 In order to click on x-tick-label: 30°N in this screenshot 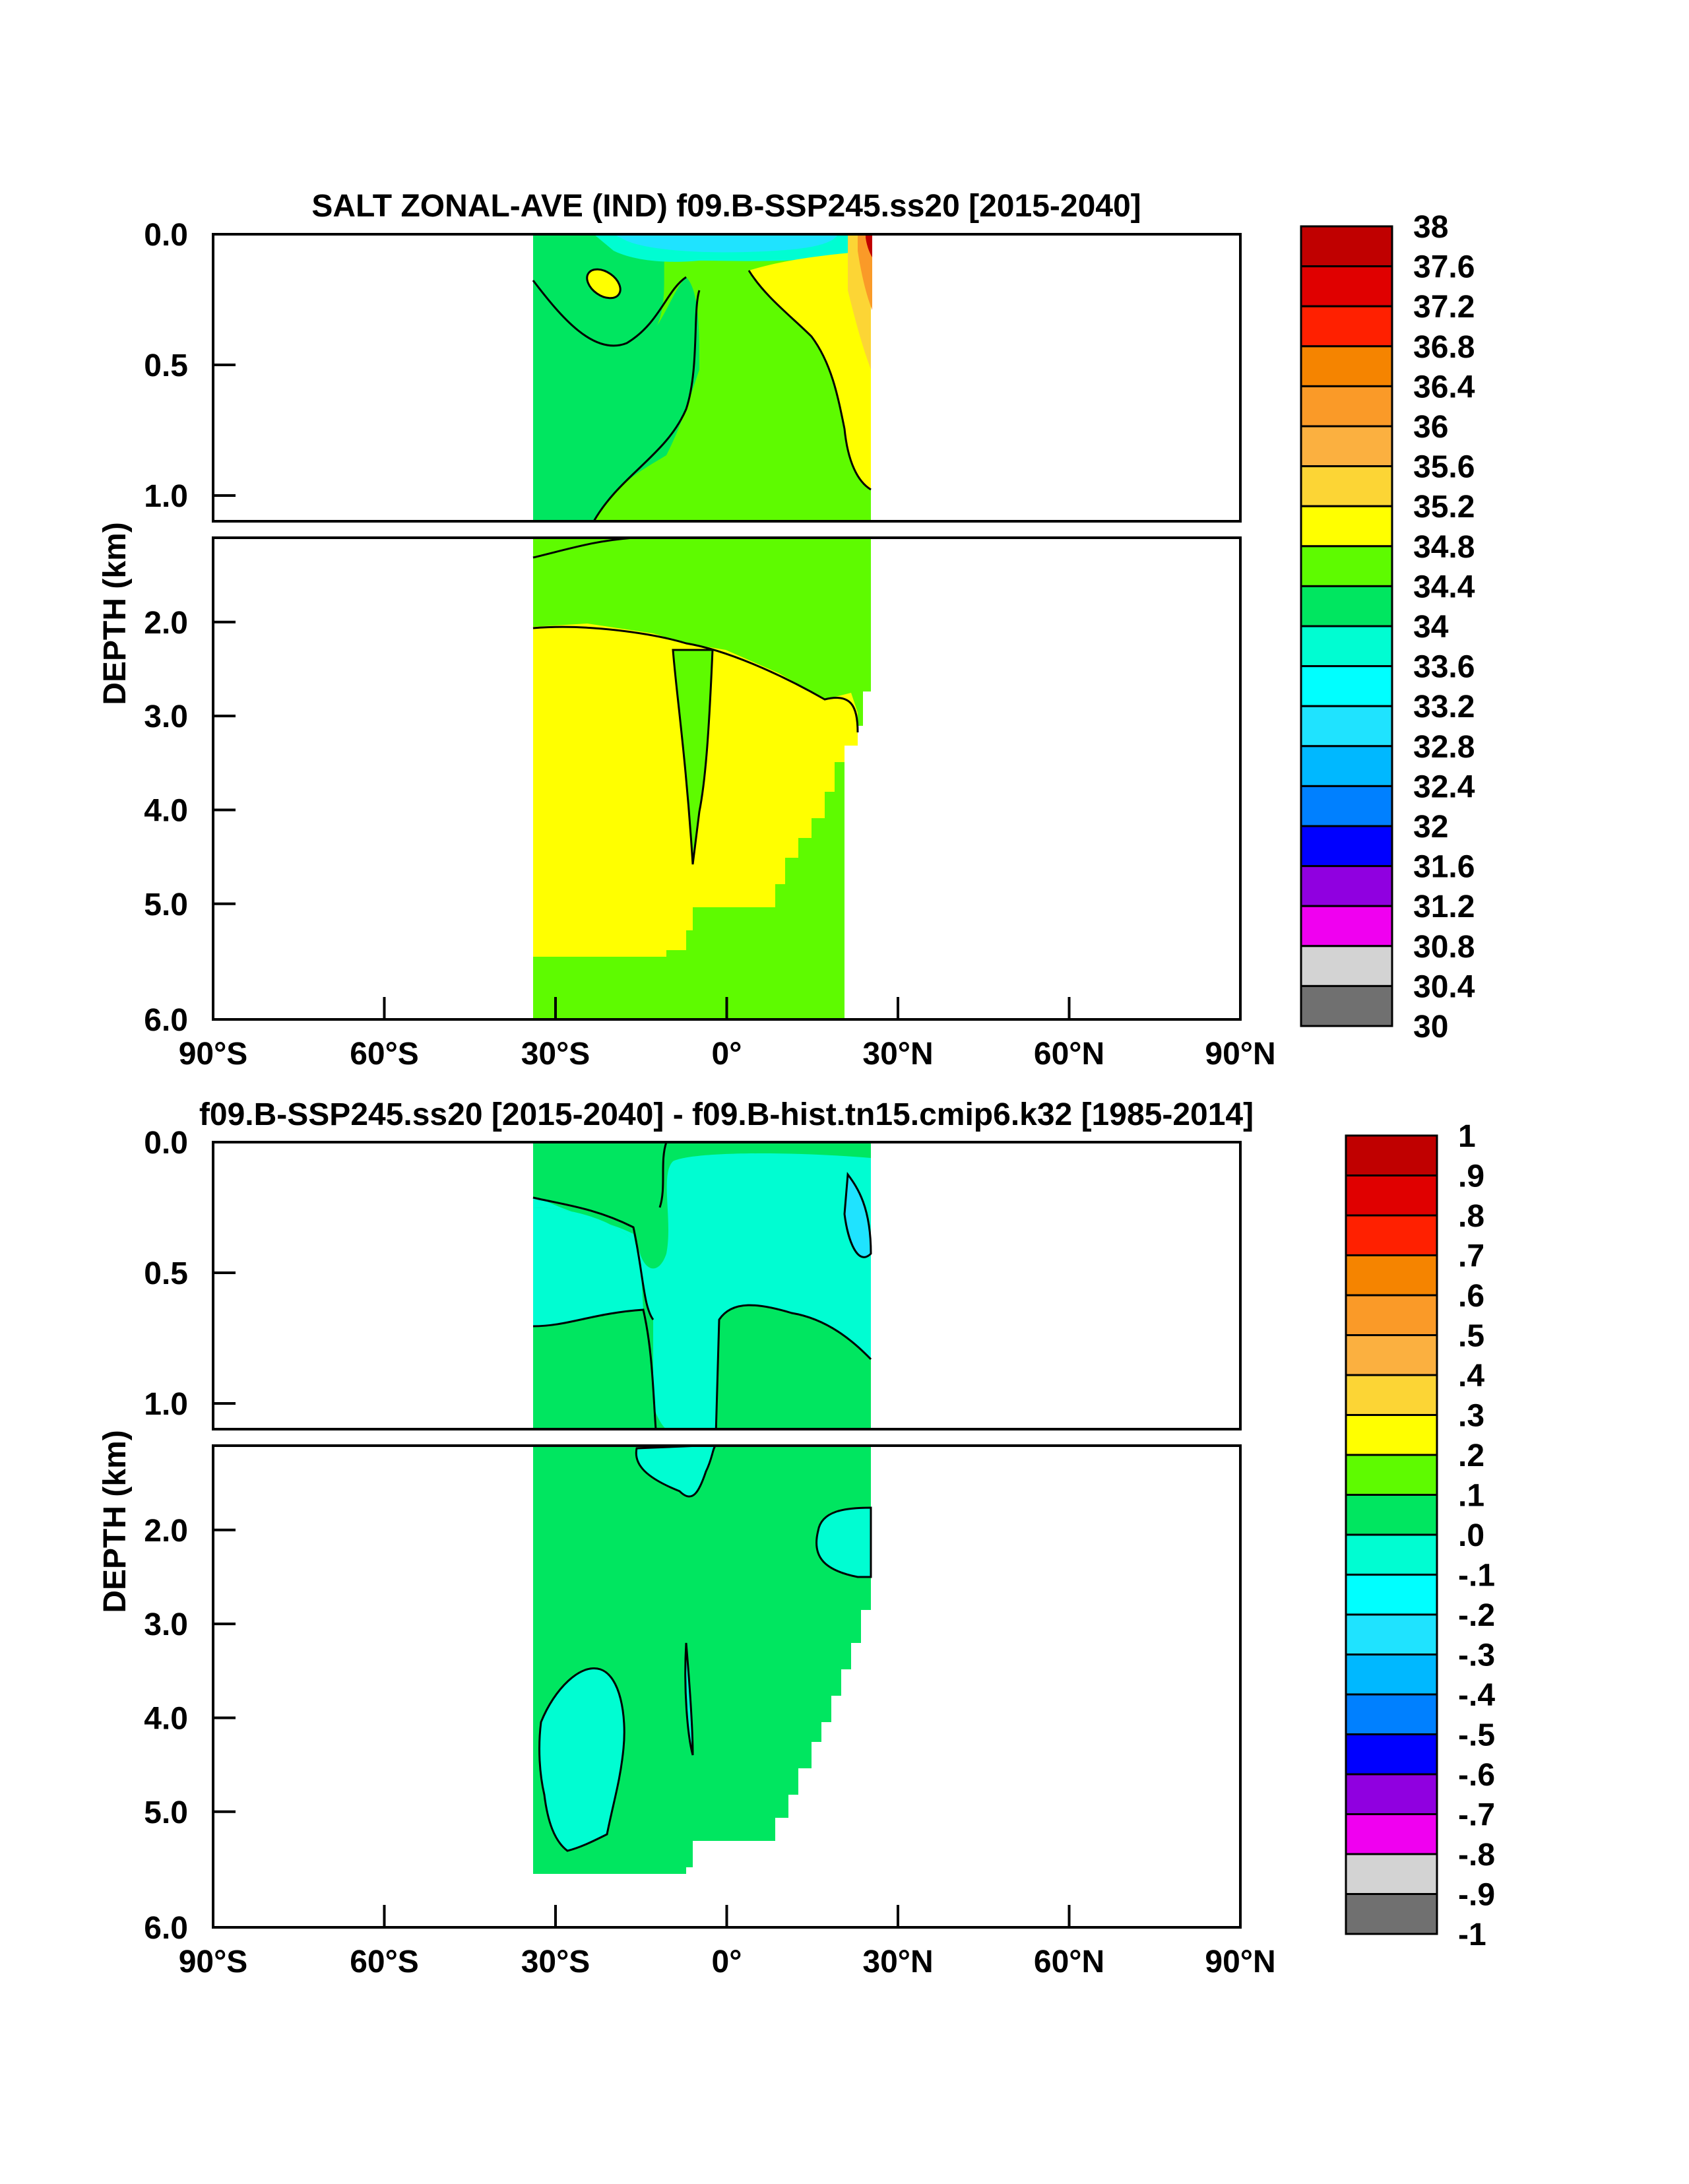, I will do `click(897, 1054)`.